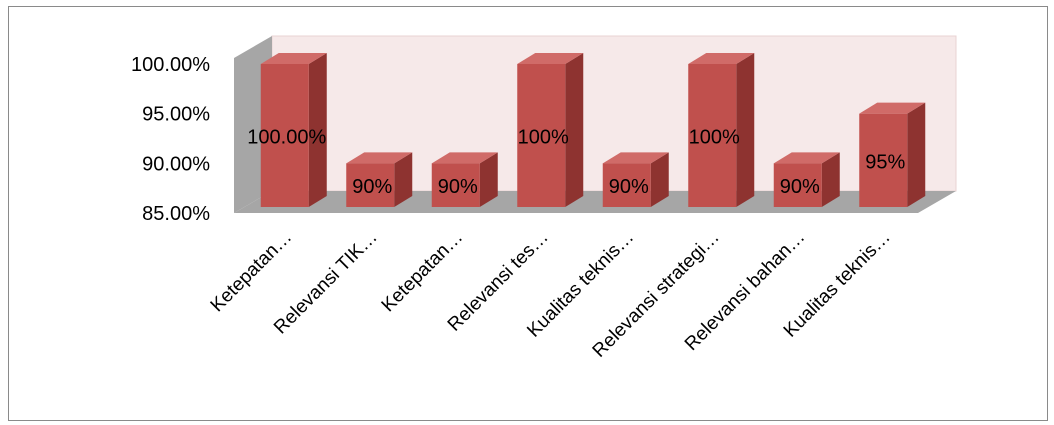 This screenshot has height=425, width=1054. Describe the element at coordinates (176, 214) in the screenshot. I see `y-tick-label: 85.00%` at that location.